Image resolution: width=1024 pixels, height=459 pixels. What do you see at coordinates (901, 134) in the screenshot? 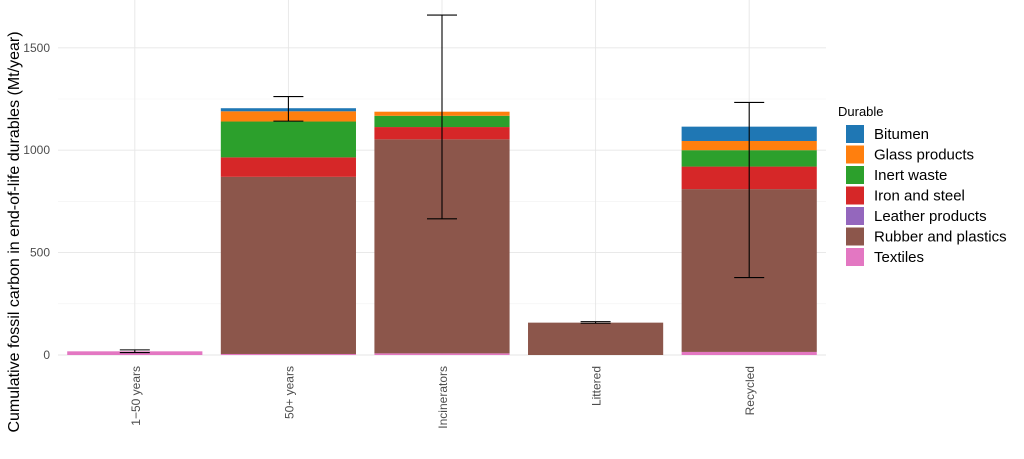
I see `legend-label-bitumen: Bitumen` at bounding box center [901, 134].